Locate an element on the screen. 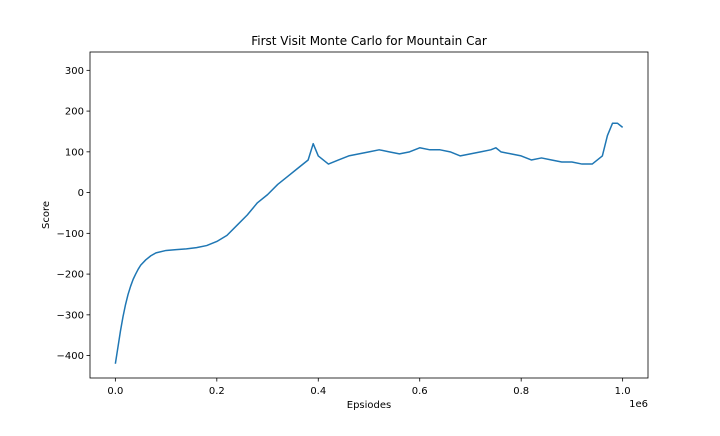 This screenshot has width=720, height=436. y-axis-label: Score is located at coordinates (46, 215).